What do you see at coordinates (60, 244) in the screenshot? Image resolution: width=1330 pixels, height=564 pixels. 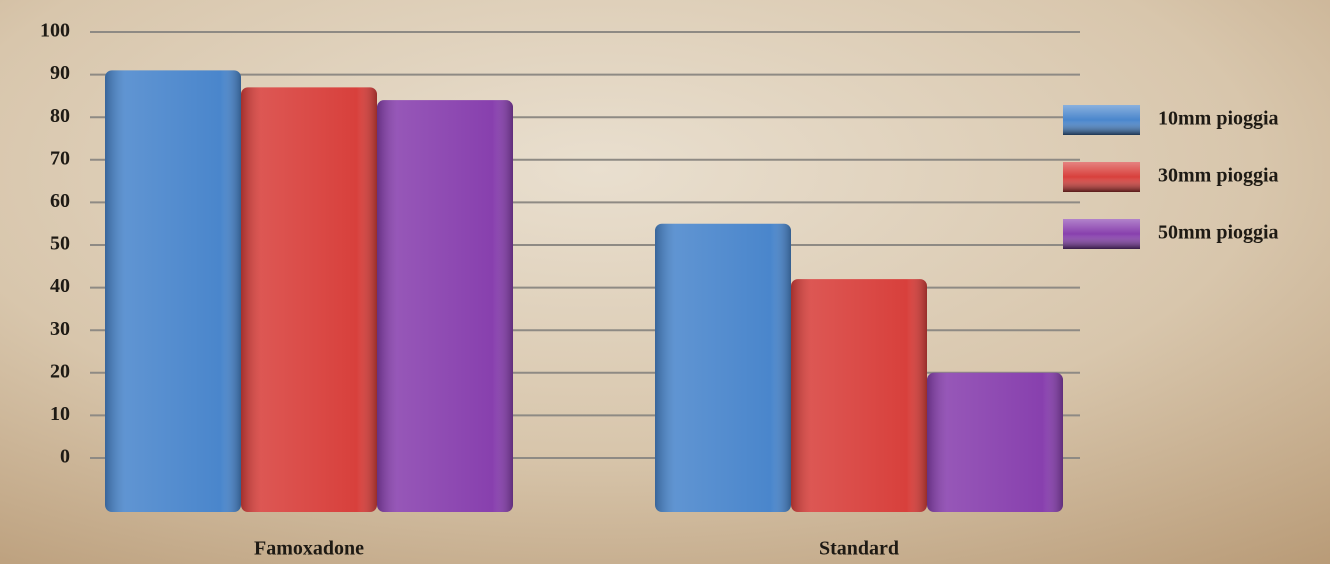 I see `y-tick-label: 50` at bounding box center [60, 244].